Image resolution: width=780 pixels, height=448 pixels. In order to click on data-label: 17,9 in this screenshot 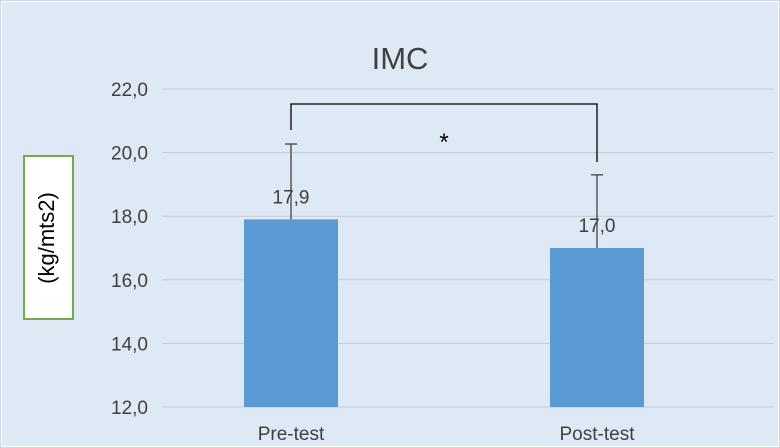, I will do `click(291, 197)`.